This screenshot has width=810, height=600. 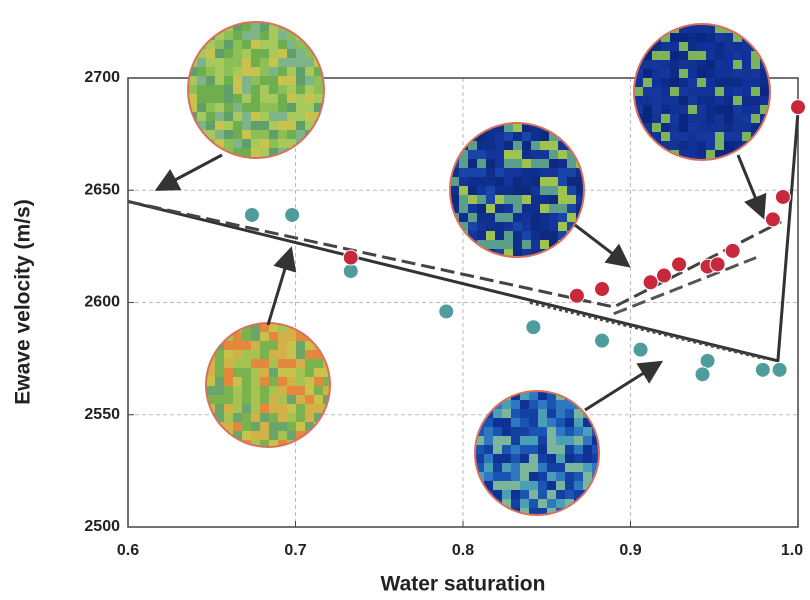 I want to click on line, so click(x=647, y=331).